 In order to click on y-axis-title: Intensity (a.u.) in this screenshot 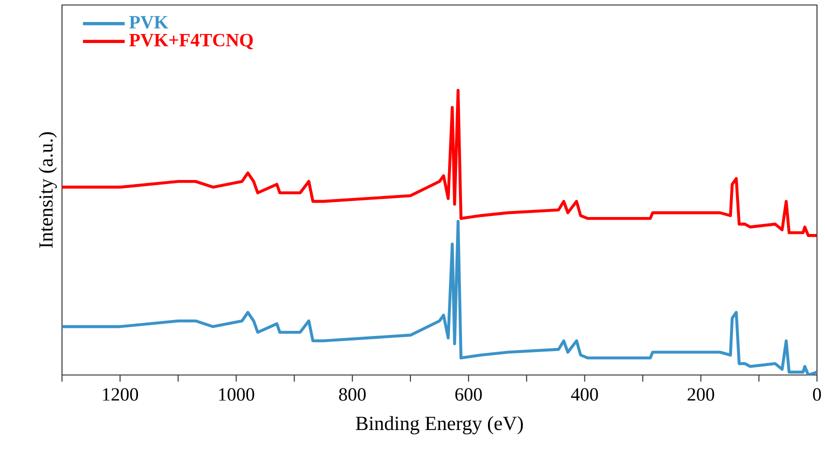, I will do `click(47, 190)`.